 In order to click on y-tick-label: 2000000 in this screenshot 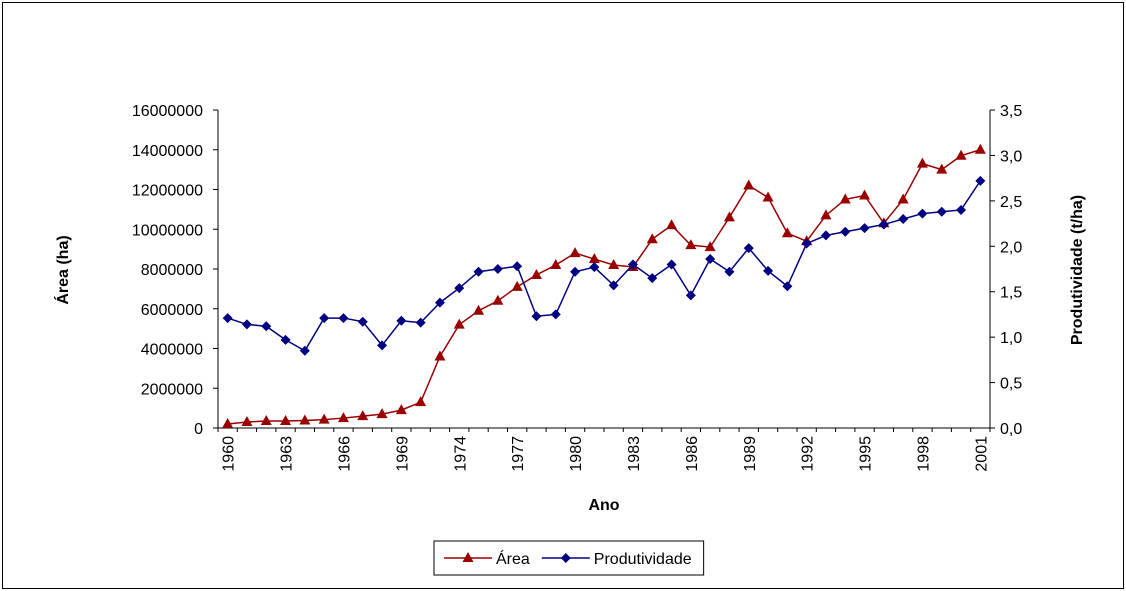, I will do `click(172, 389)`.